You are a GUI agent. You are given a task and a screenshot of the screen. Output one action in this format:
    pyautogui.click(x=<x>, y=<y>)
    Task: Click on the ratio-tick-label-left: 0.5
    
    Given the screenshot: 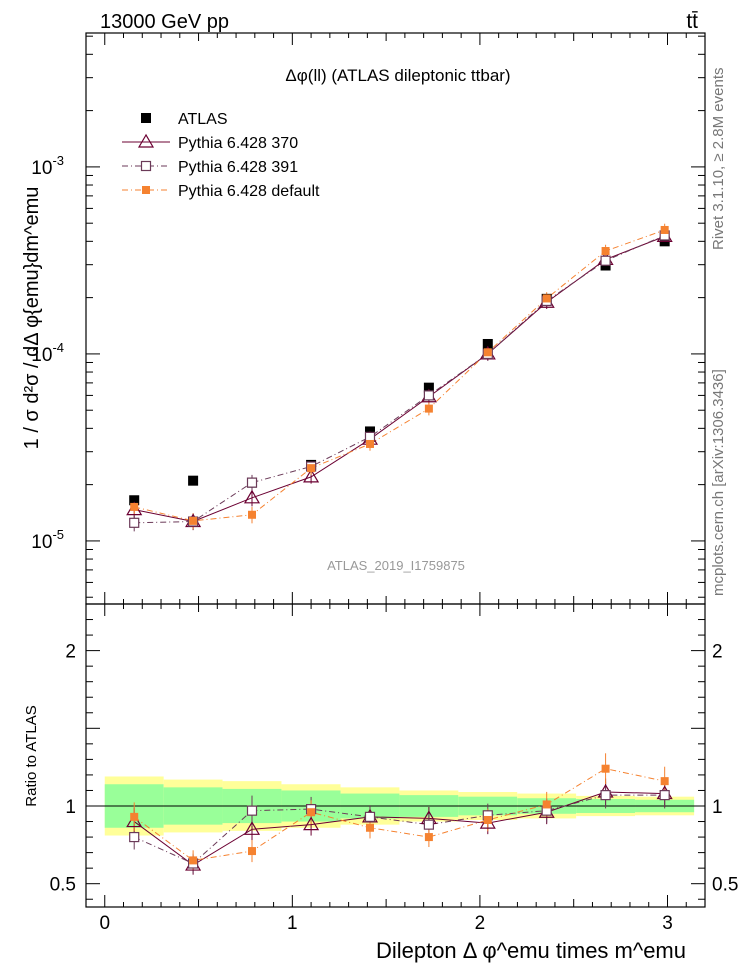 What is the action you would take?
    pyautogui.click(x=63, y=885)
    